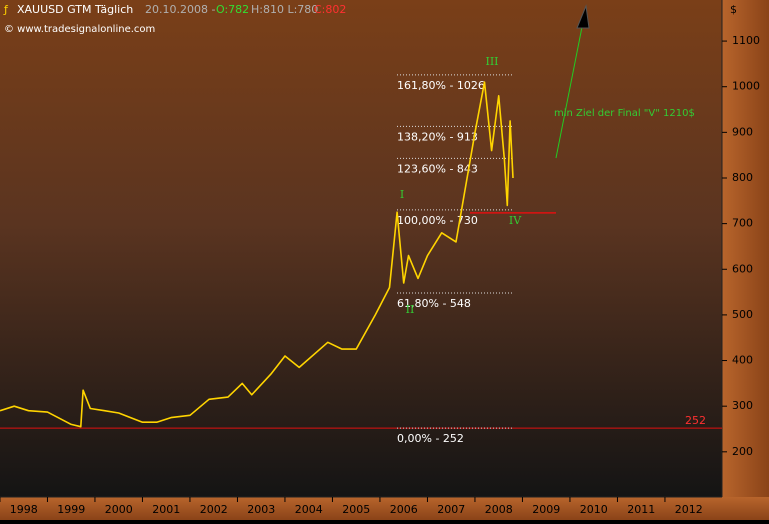  Describe the element at coordinates (284, 9) in the screenshot. I see `high-low: H:810 L:780` at that location.